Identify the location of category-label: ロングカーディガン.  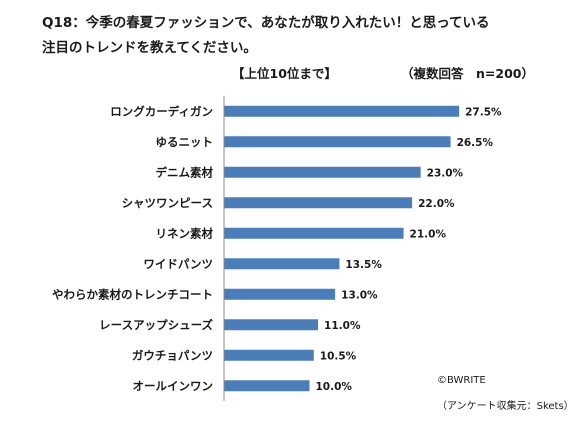
(161, 111).